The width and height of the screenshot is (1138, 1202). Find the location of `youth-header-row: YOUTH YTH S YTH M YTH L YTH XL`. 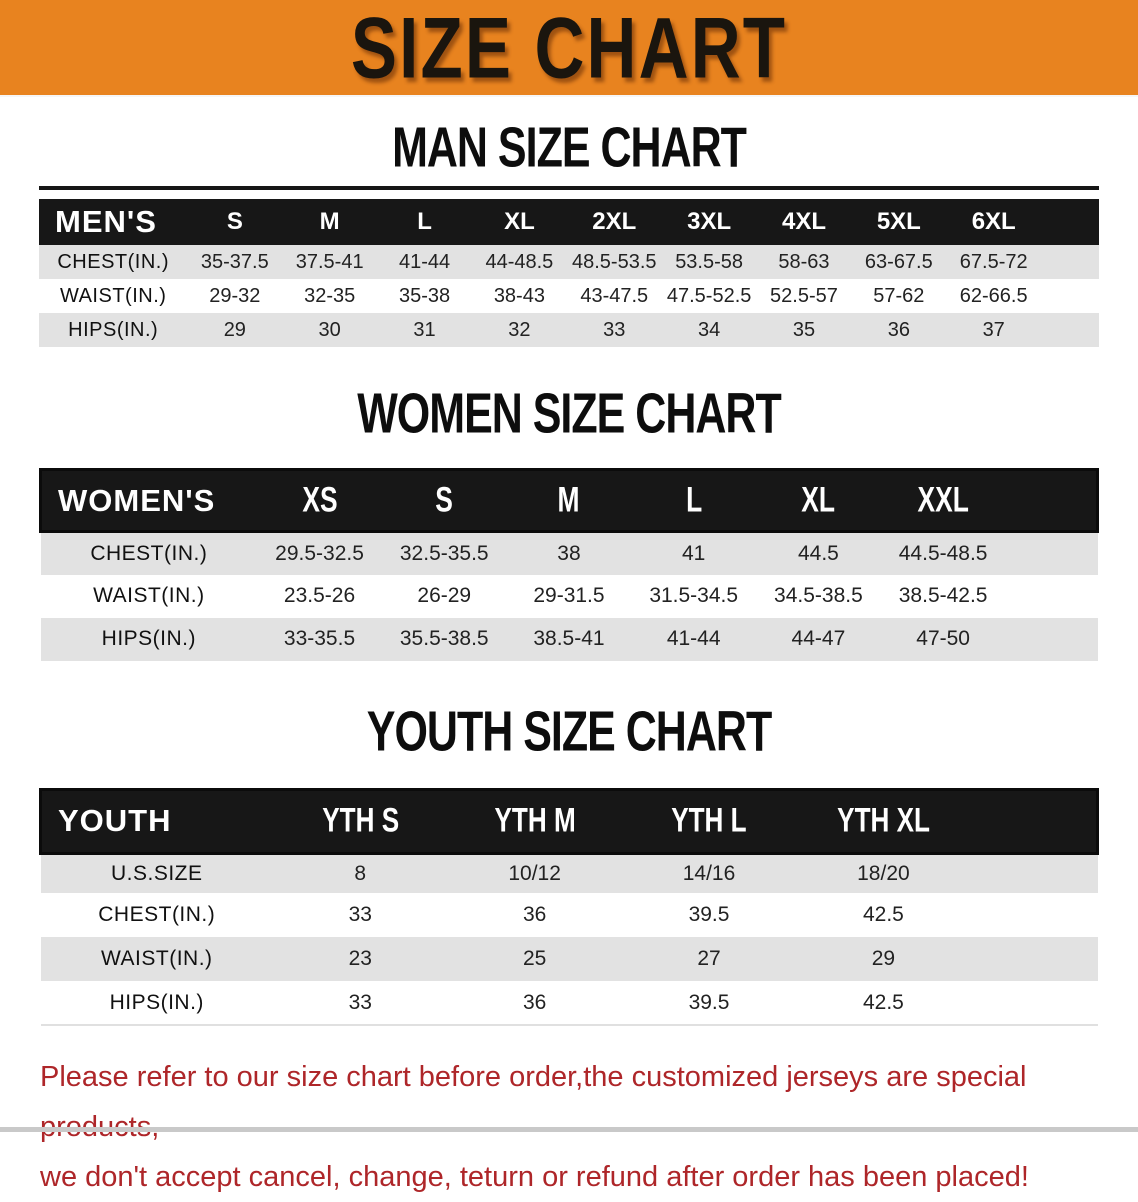

youth-header-row: YOUTH YTH S YTH M YTH L YTH XL is located at coordinates (569, 821).